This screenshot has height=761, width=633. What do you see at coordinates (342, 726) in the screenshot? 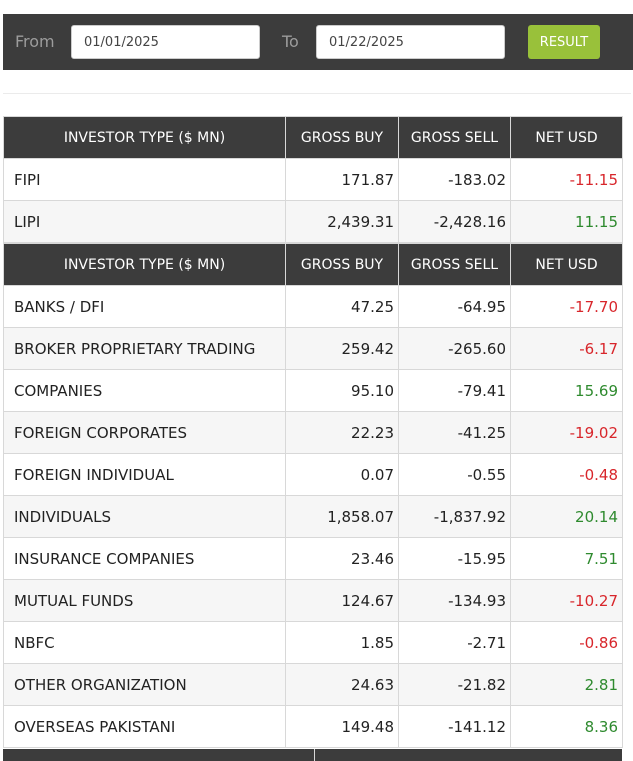
I see `gross-buy-cell: 149.48` at bounding box center [342, 726].